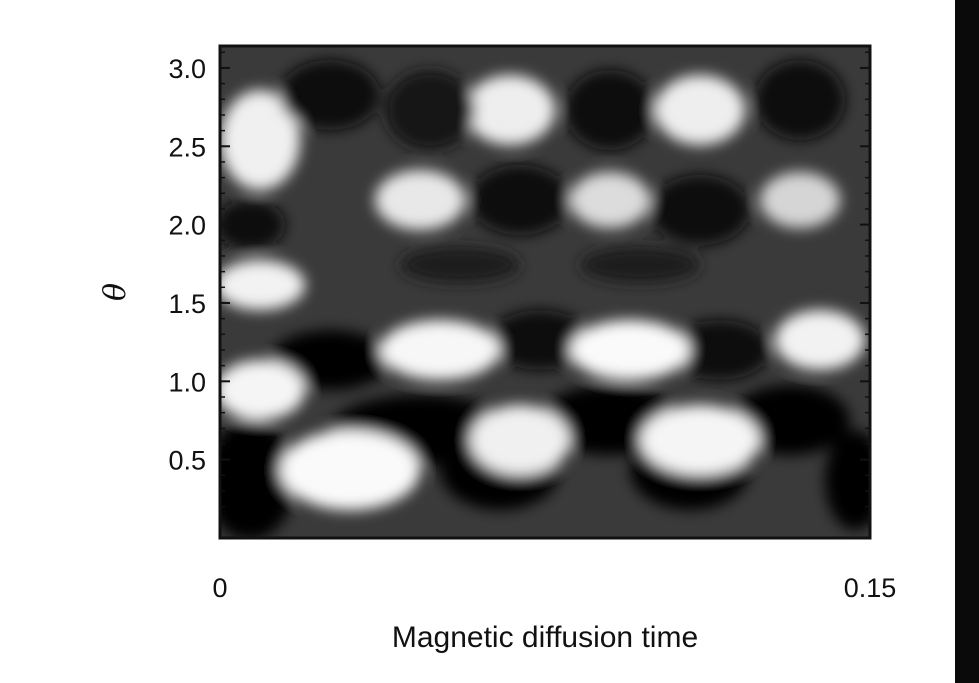 The height and width of the screenshot is (683, 979). I want to click on y-tick-label: 2.5, so click(187, 147).